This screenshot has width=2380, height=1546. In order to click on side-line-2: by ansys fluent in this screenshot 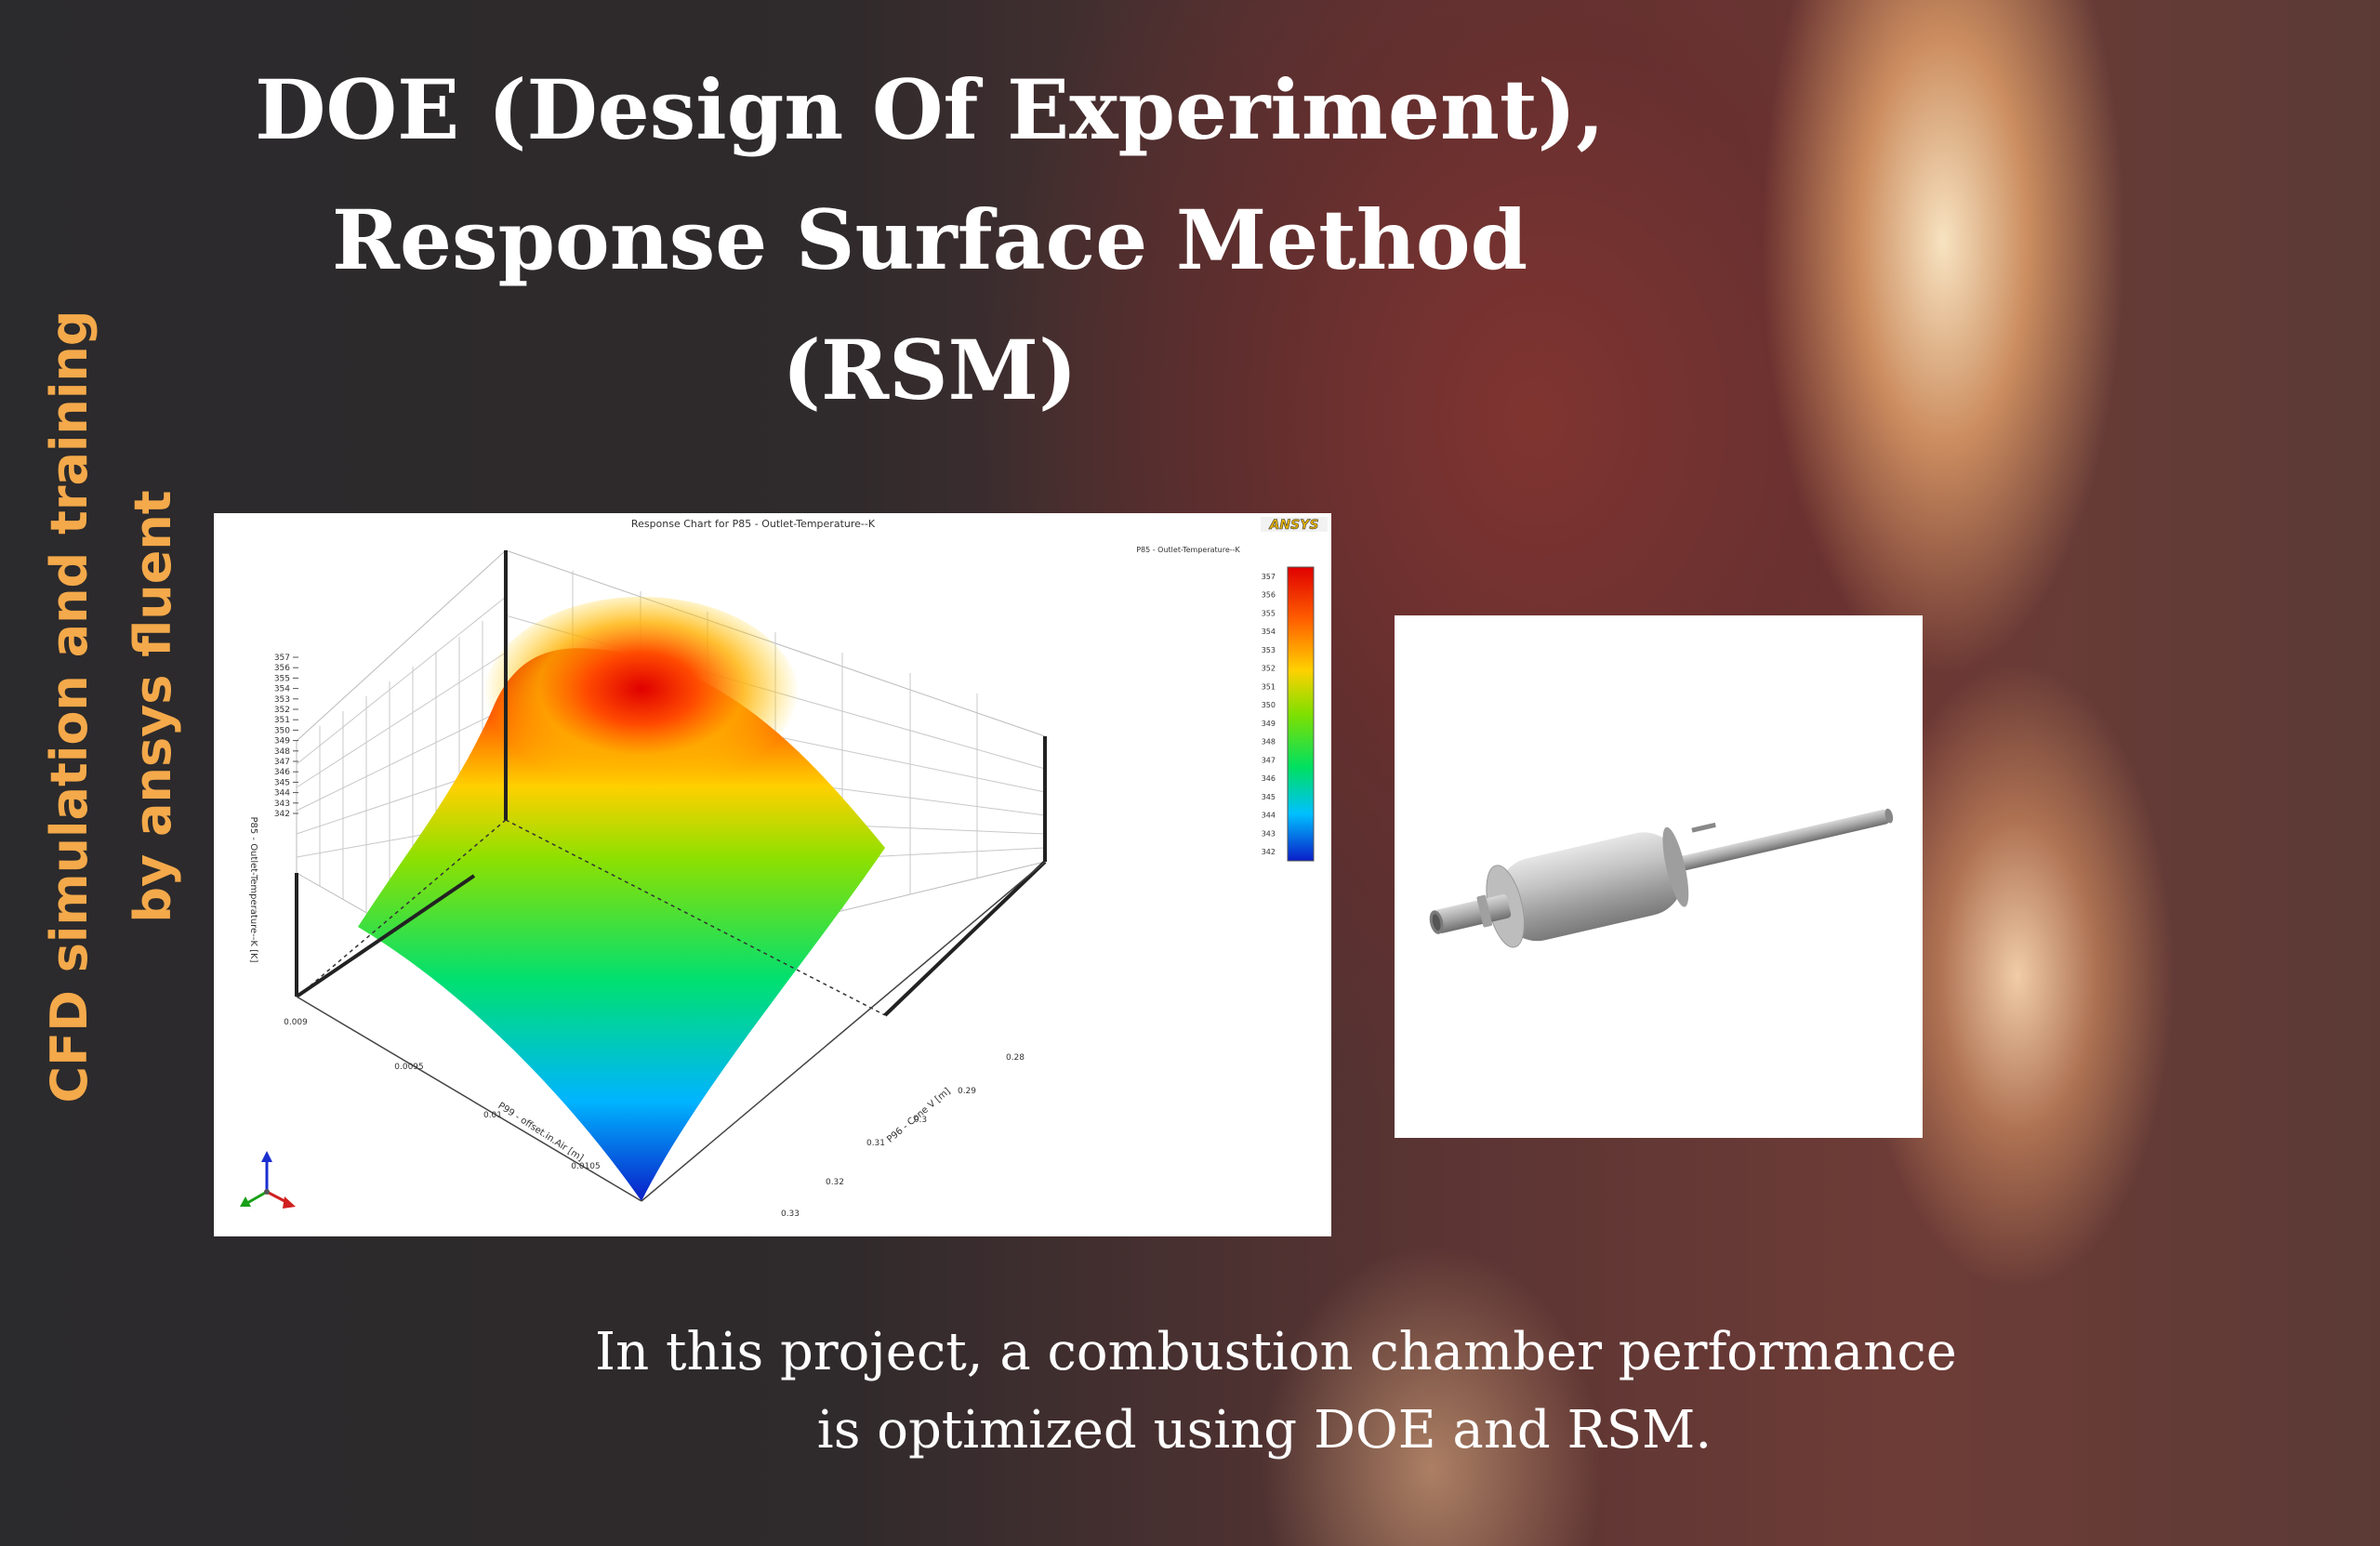, I will do `click(153, 706)`.